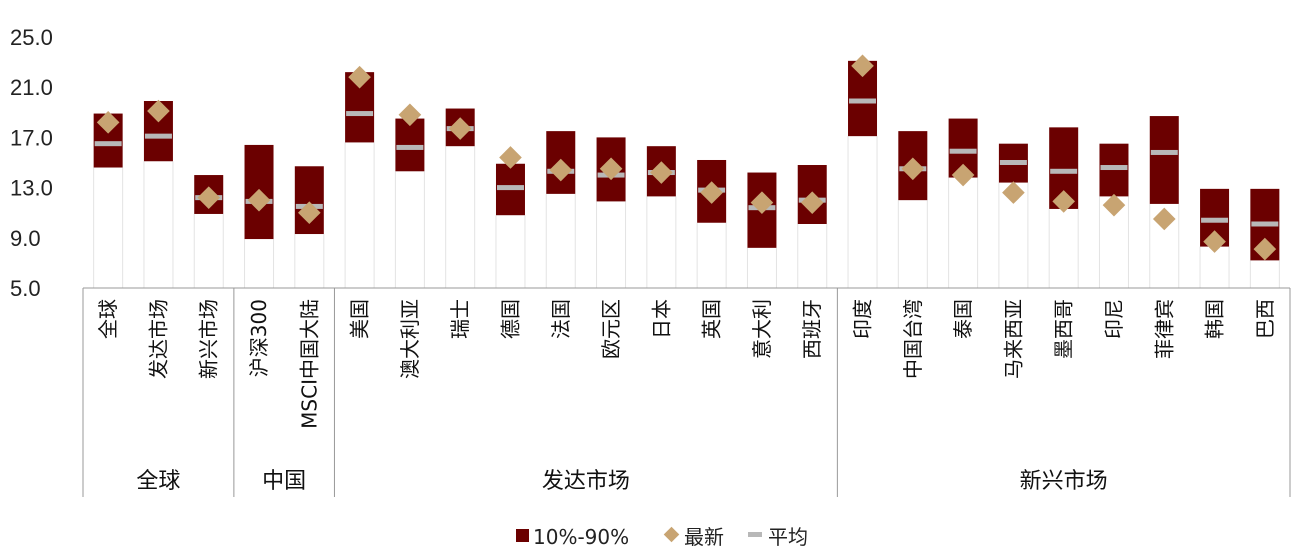  What do you see at coordinates (1114, 319) in the screenshot?
I see `category-label: 印尼` at bounding box center [1114, 319].